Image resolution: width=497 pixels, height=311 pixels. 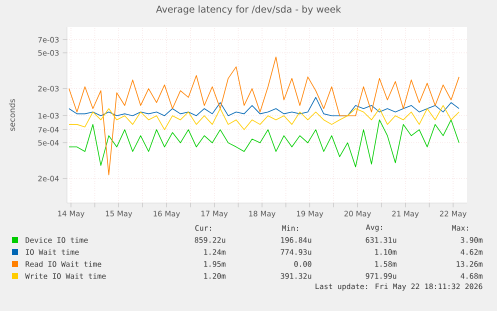 What do you see at coordinates (249, 10) in the screenshot?
I see `chart-title: Average latency for /dev/sda - by week` at bounding box center [249, 10].